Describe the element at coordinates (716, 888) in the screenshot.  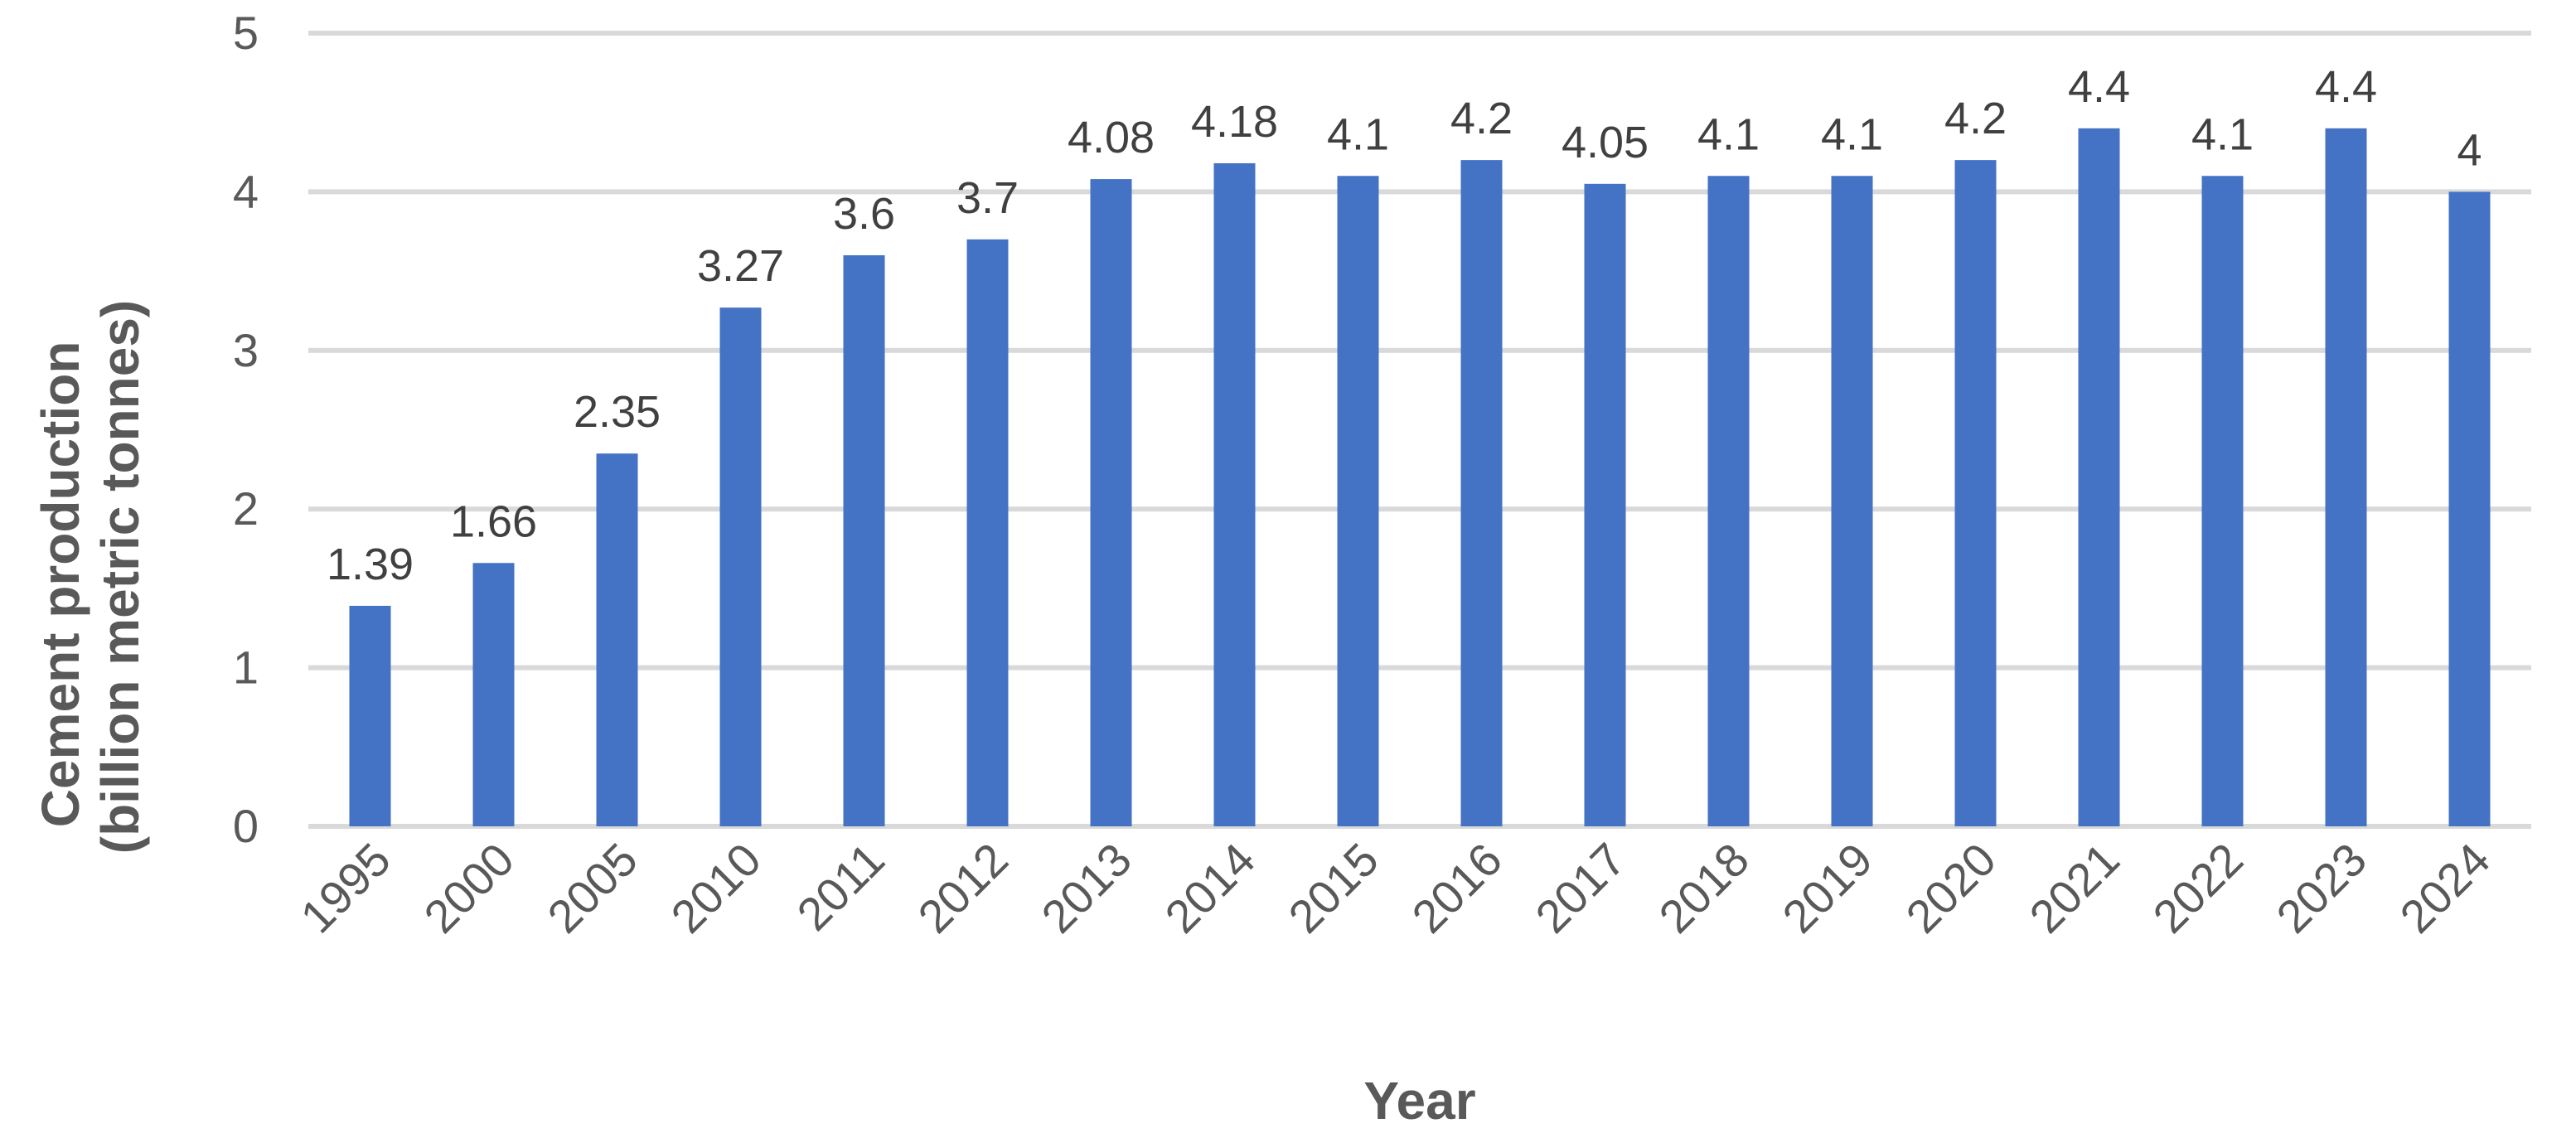
I see `x-tick-label: 2010` at that location.